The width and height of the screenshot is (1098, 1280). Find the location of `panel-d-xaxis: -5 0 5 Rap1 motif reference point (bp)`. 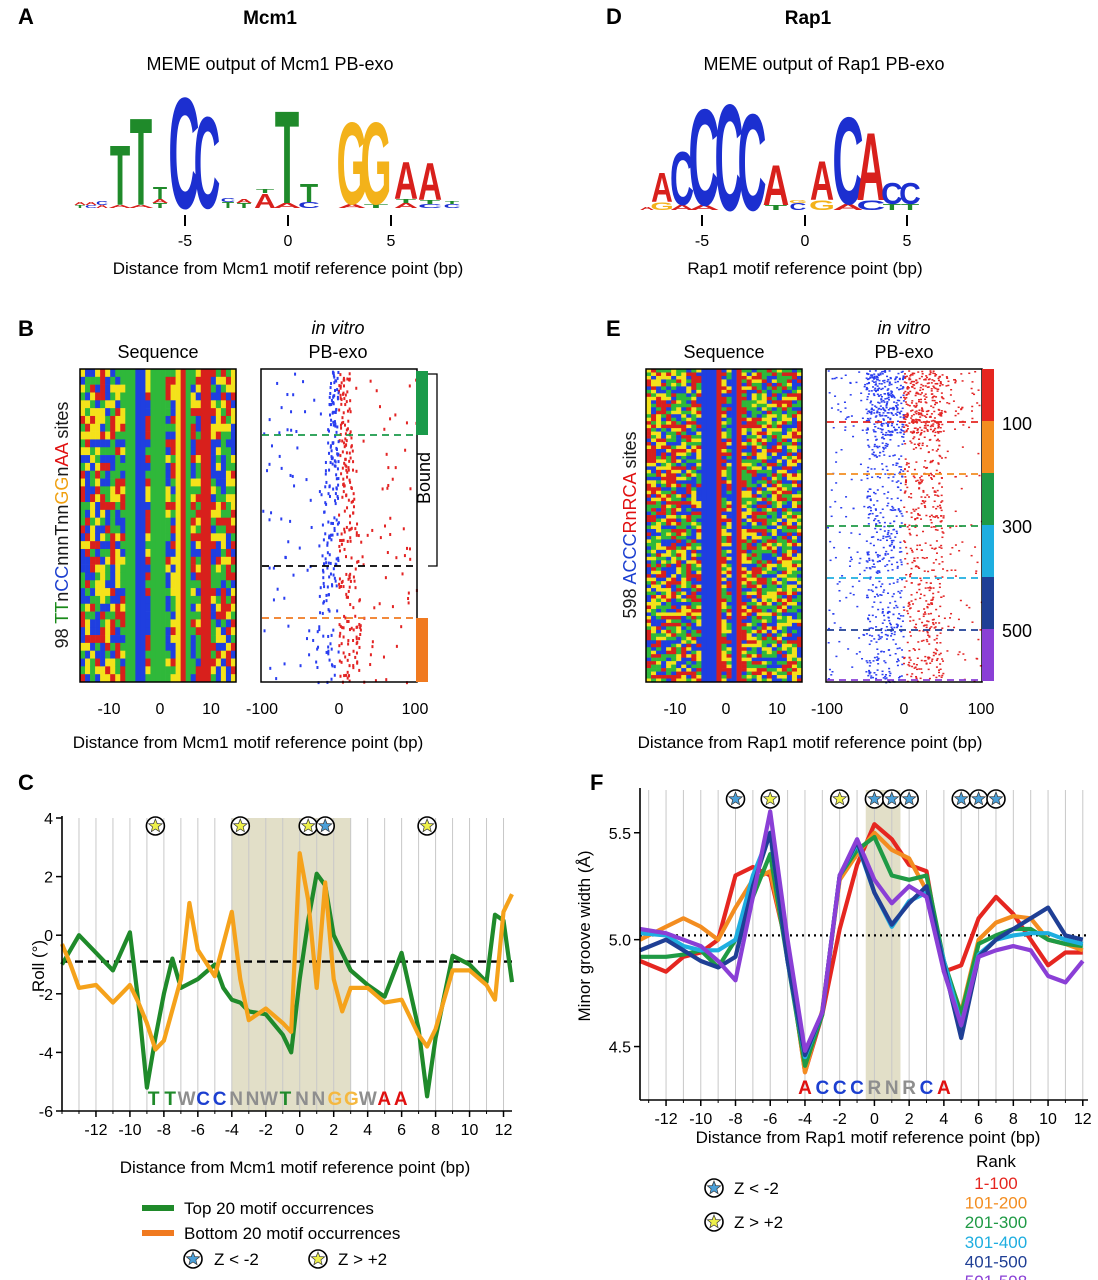

panel-d-xaxis: -5 0 5 Rap1 motif reference point (bp) is located at coordinates (805, 246).